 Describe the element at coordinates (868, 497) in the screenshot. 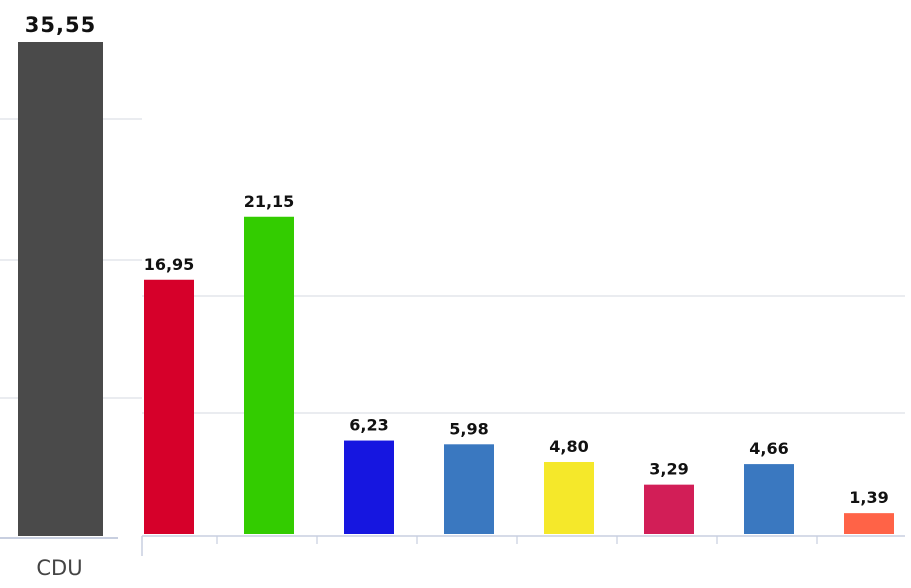

I see `data-label: 1,39` at that location.